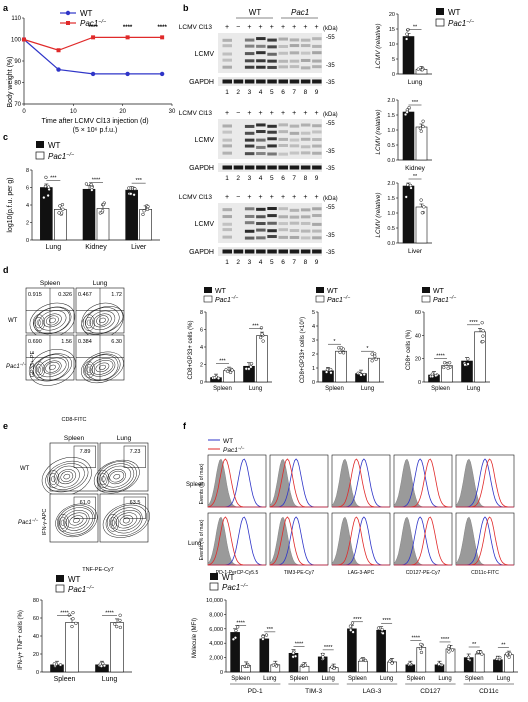 The image size is (528, 702). What do you see at coordinates (214, 601) in the screenshot?
I see `f-ytick-label: 10,000` at bounding box center [214, 601].